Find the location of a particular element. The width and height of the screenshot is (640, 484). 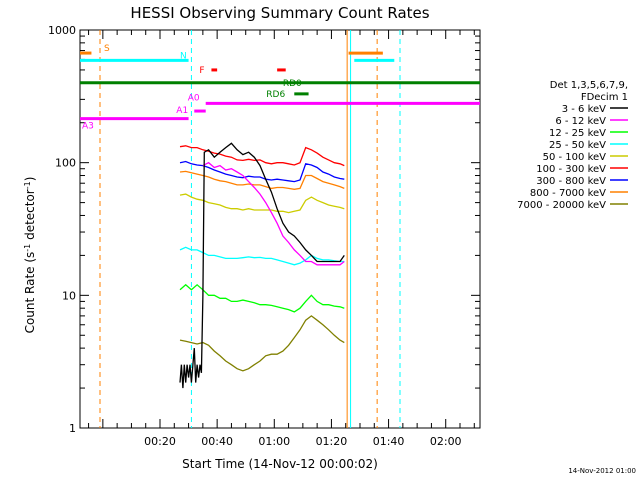

series-line-25-50-kev is located at coordinates (262, 256).